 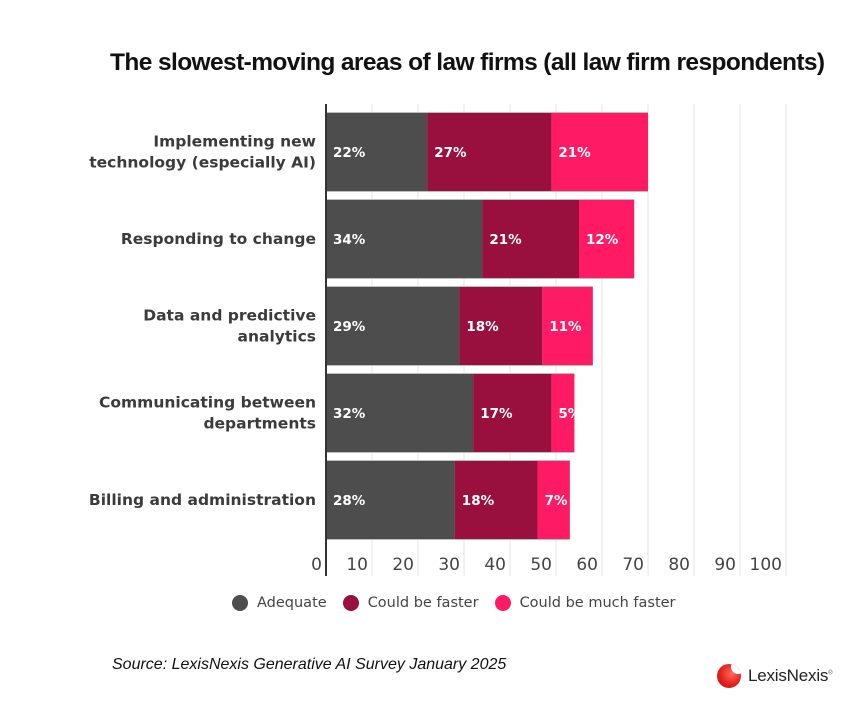 I want to click on category-label-line: departments, so click(x=259, y=424).